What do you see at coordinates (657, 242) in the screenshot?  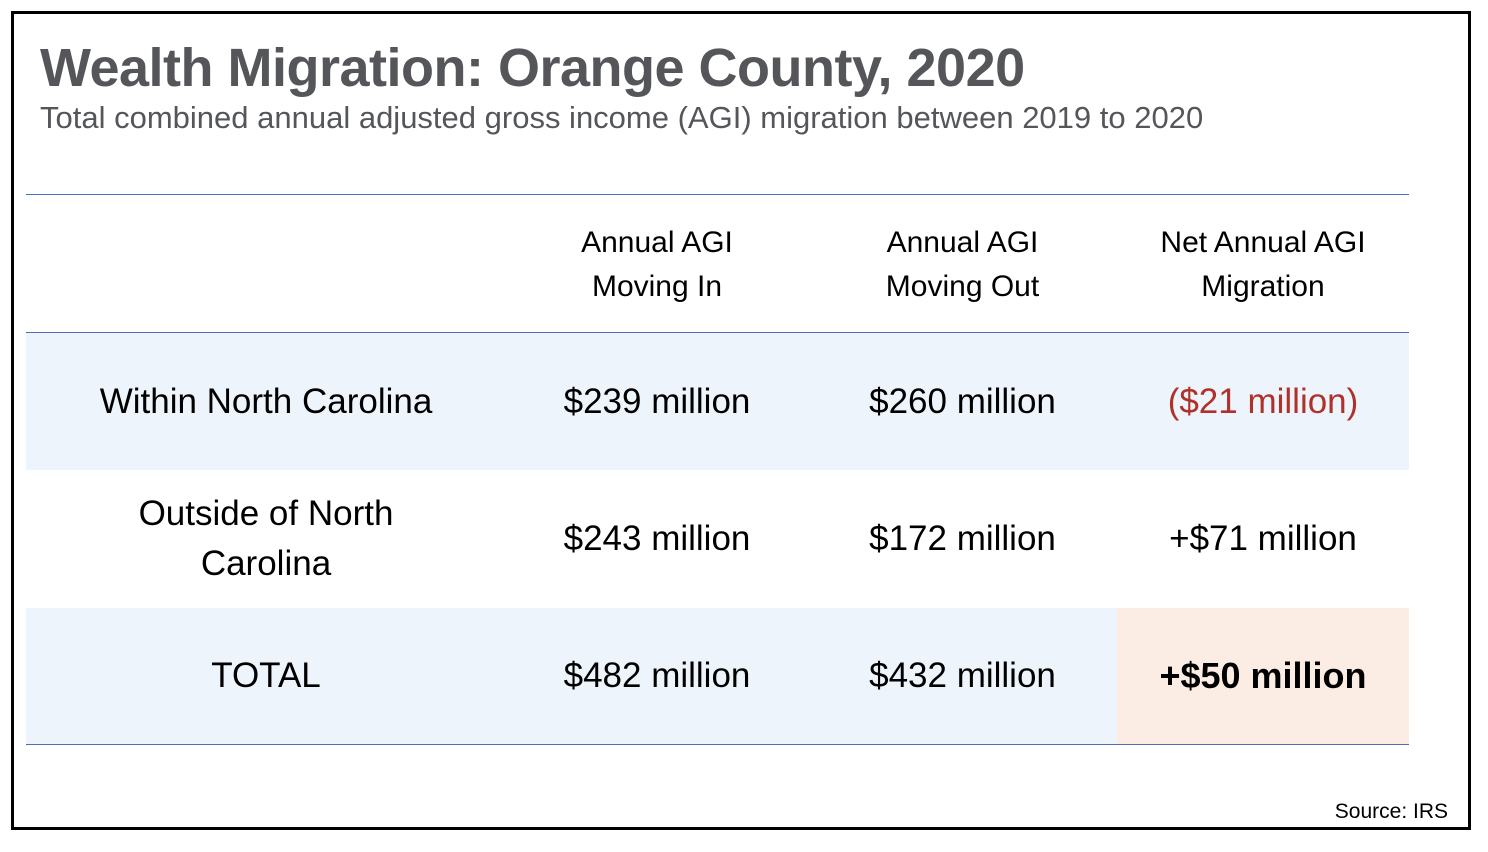 I see `header-moving-in-line1: Annual AGI` at bounding box center [657, 242].